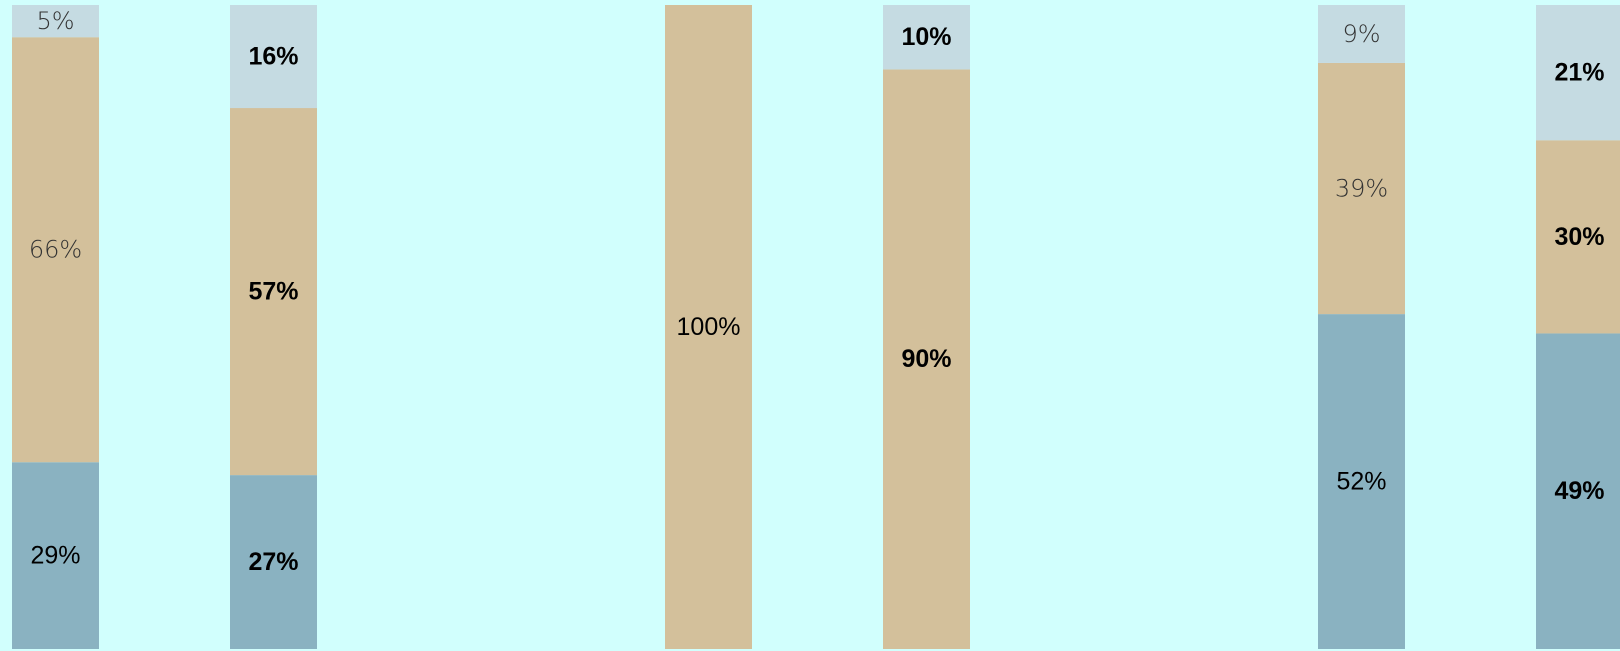  I want to click on data-label: 27%, so click(273, 562).